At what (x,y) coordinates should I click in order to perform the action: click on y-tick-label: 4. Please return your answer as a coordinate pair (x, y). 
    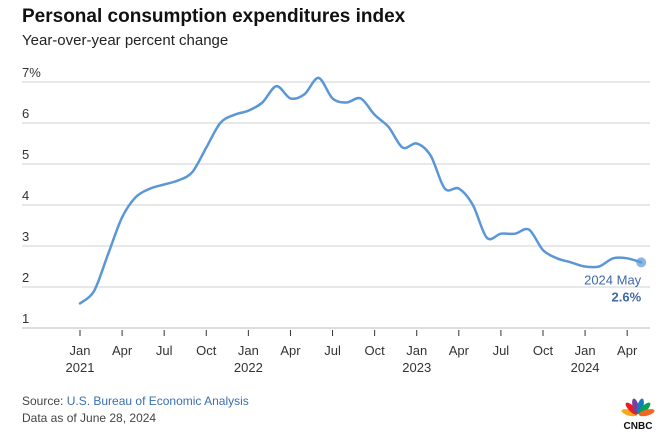
    Looking at the image, I should click on (25, 195).